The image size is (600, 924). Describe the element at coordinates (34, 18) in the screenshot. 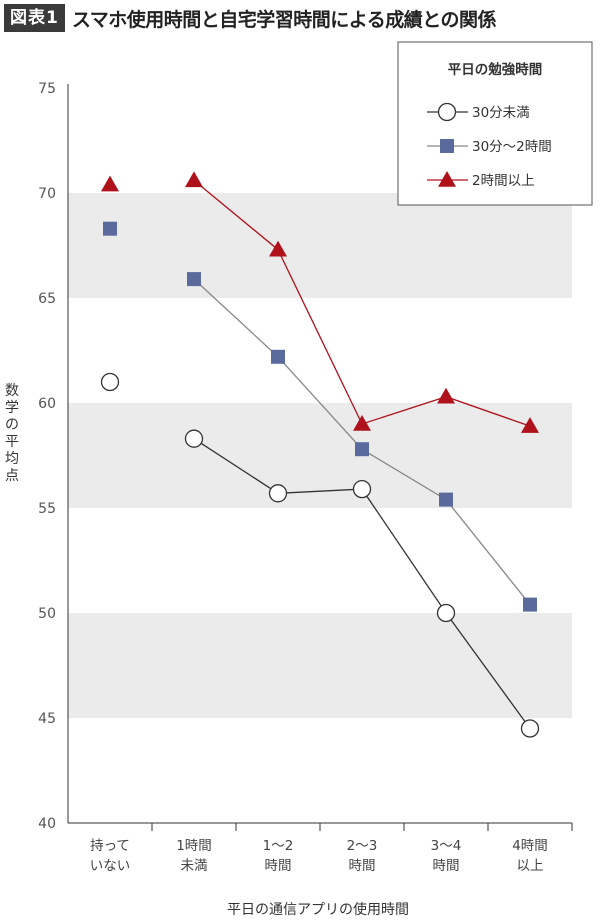

I see `figure-badge: 図表1` at that location.